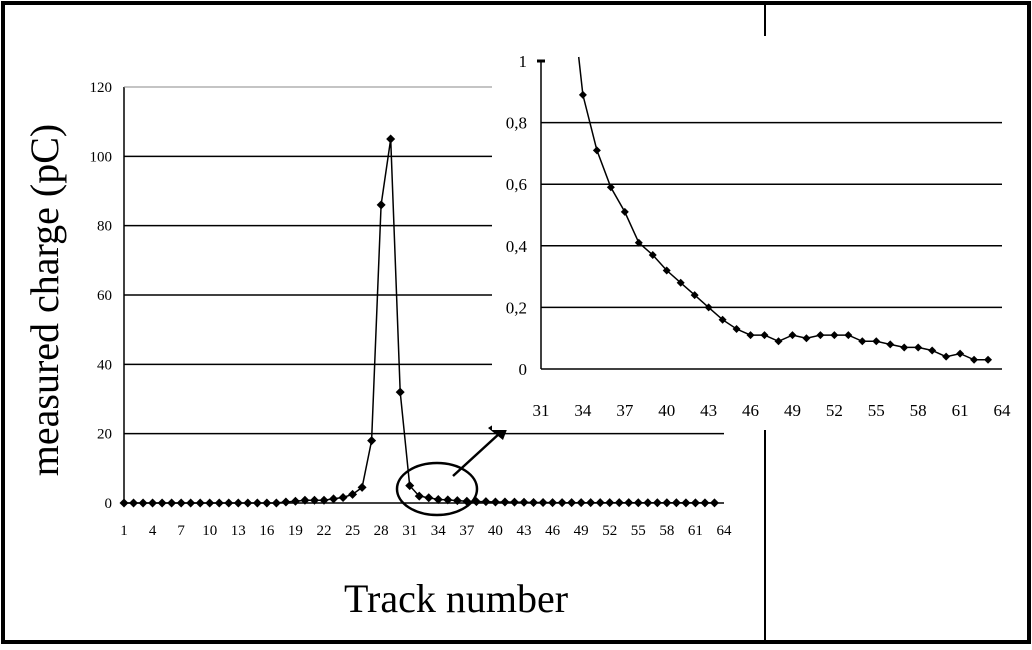 The height and width of the screenshot is (650, 1032). I want to click on main-x-tick-label: 58, so click(666, 531).